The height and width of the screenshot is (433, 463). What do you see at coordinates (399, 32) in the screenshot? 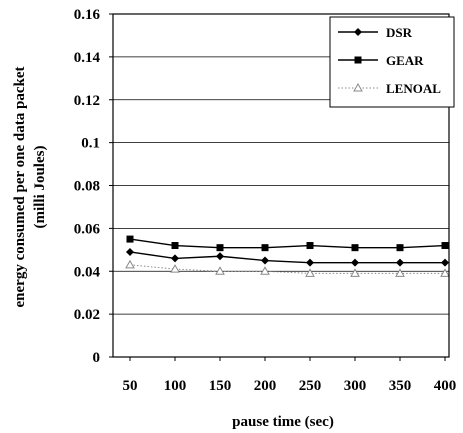
I see `legend-label-dsr: DSR` at bounding box center [399, 32].